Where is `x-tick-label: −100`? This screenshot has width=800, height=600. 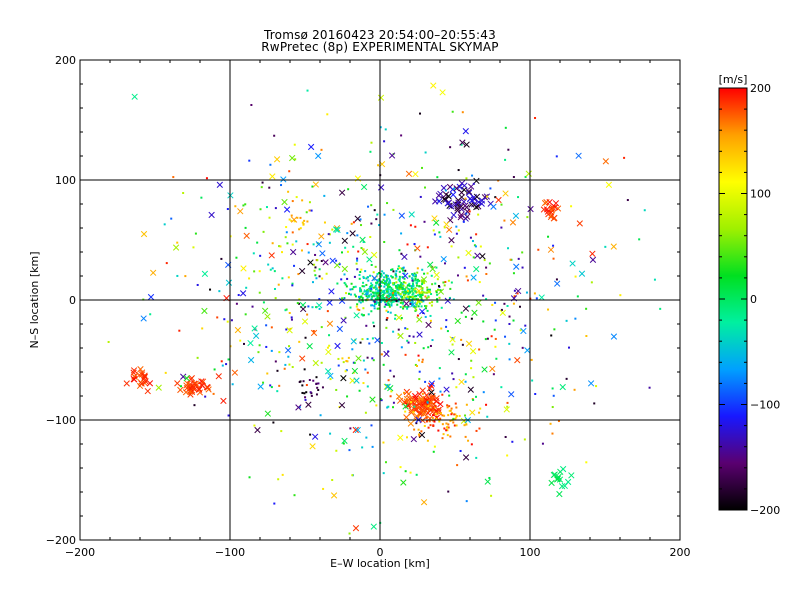
x-tick-label: −100 is located at coordinates (230, 552).